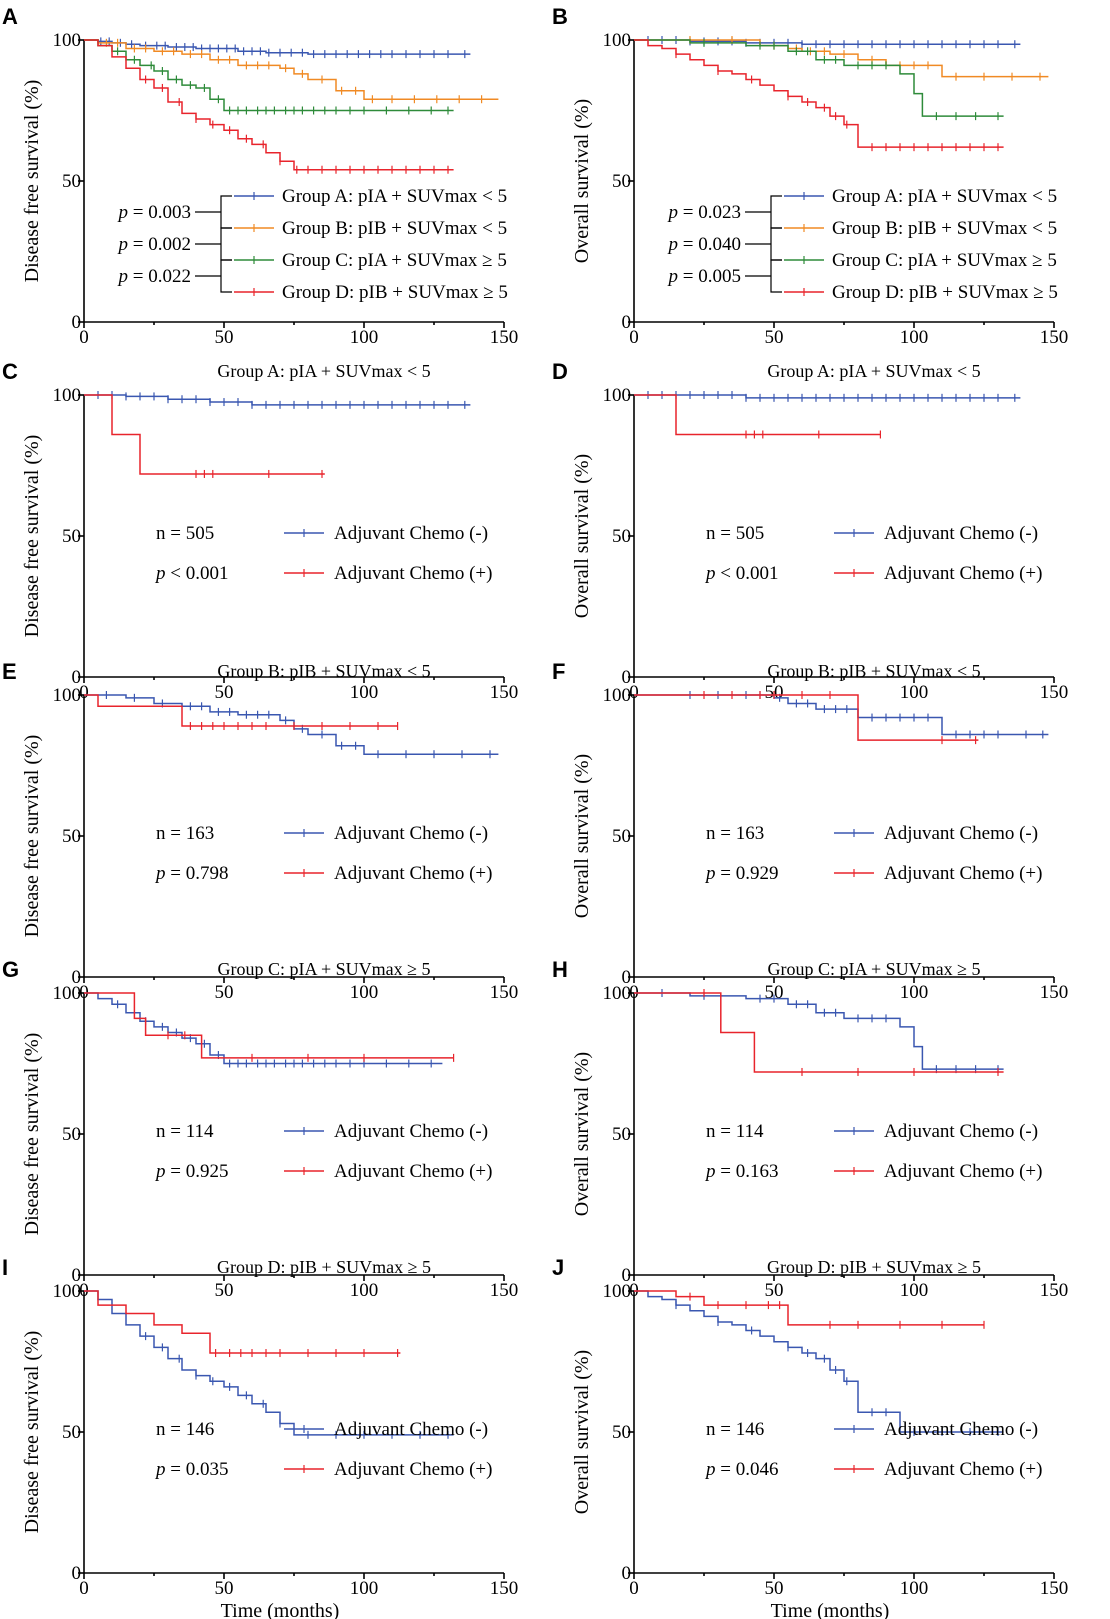 This screenshot has height=1619, width=1110. Describe the element at coordinates (735, 1131) in the screenshot. I see `sample-size: n = 114` at that location.